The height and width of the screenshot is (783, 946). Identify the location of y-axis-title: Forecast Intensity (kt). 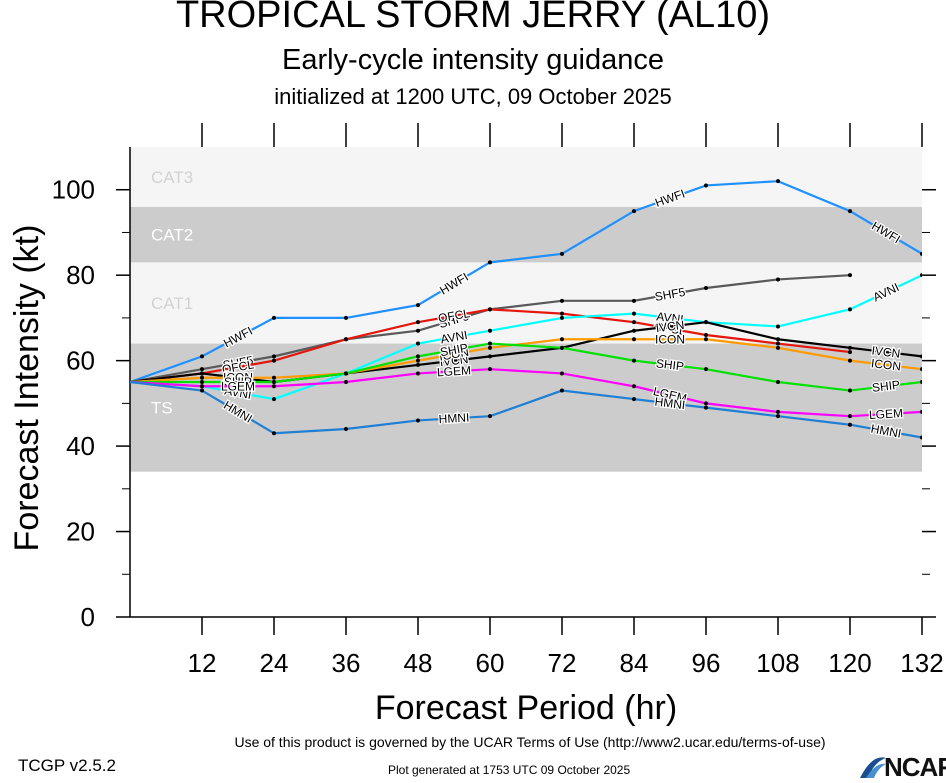
(27, 388).